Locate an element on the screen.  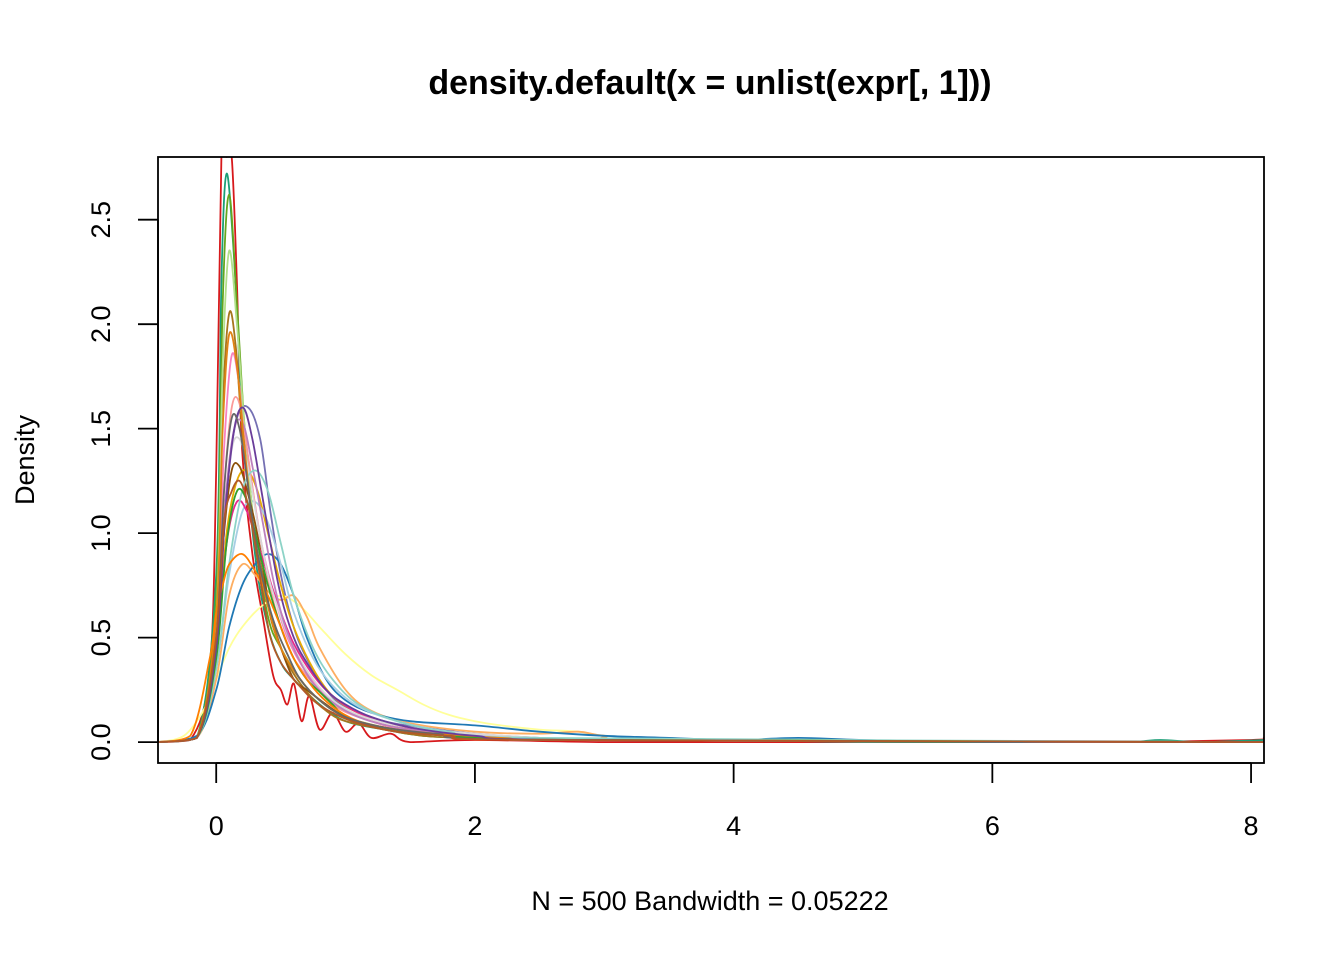
y-axis: 0.0 0.5 1.0 1.5 2.0 2.5 is located at coordinates (122, 481).